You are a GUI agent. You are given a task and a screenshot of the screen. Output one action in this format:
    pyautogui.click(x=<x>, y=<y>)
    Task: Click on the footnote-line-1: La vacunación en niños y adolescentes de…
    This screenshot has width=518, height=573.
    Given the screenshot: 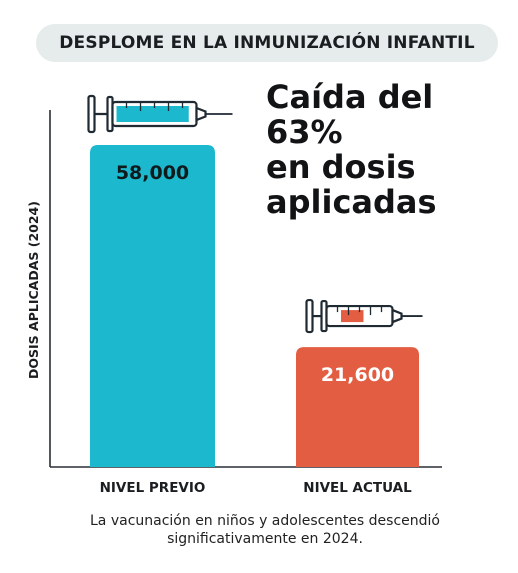 What is the action you would take?
    pyautogui.click(x=265, y=521)
    